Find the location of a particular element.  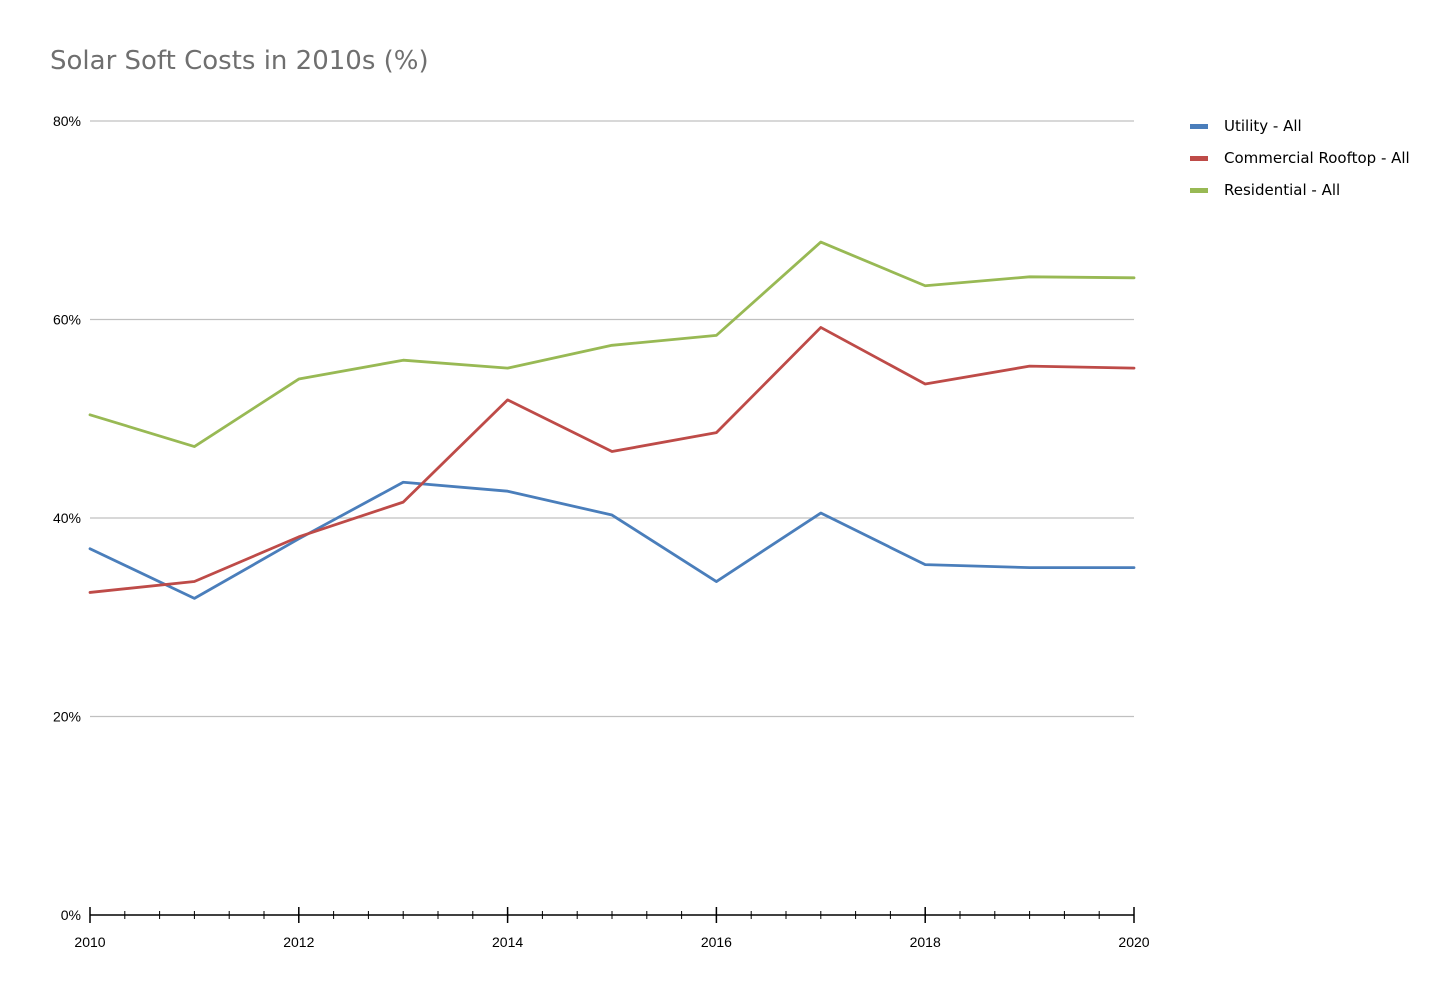

legend-item: Commercial Rooftop - All is located at coordinates (1300, 158).